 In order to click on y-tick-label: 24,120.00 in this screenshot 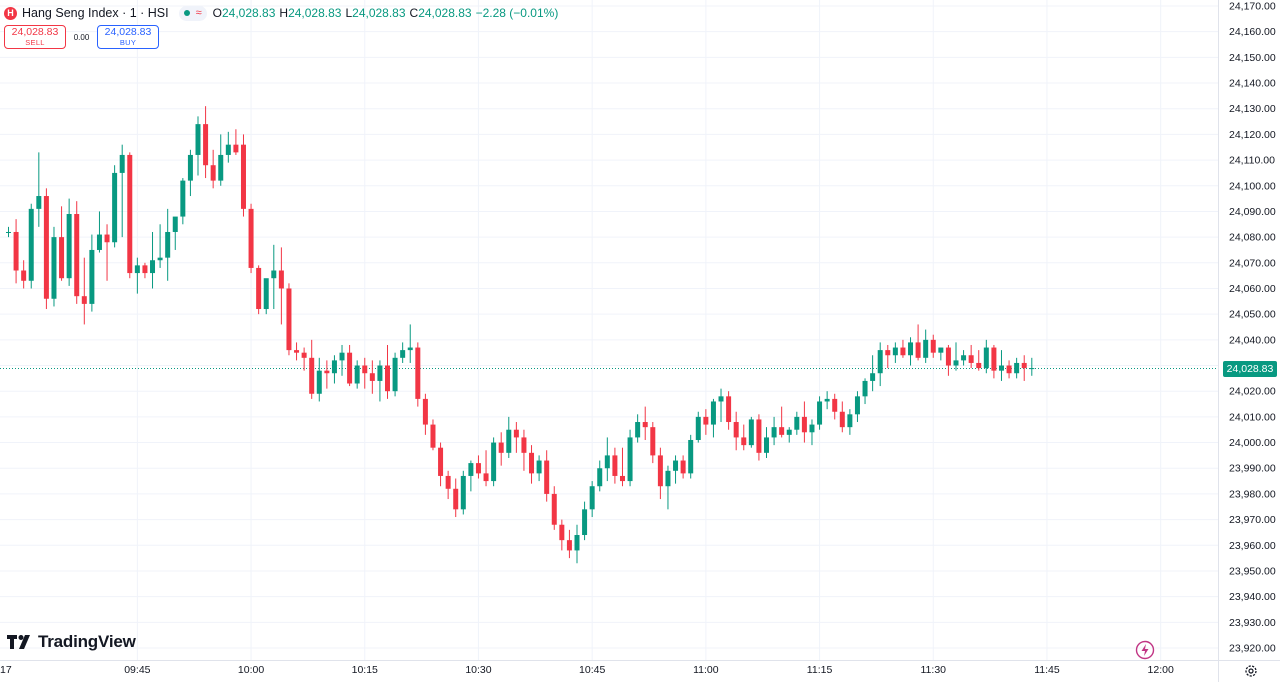, I will do `click(1252, 135)`.